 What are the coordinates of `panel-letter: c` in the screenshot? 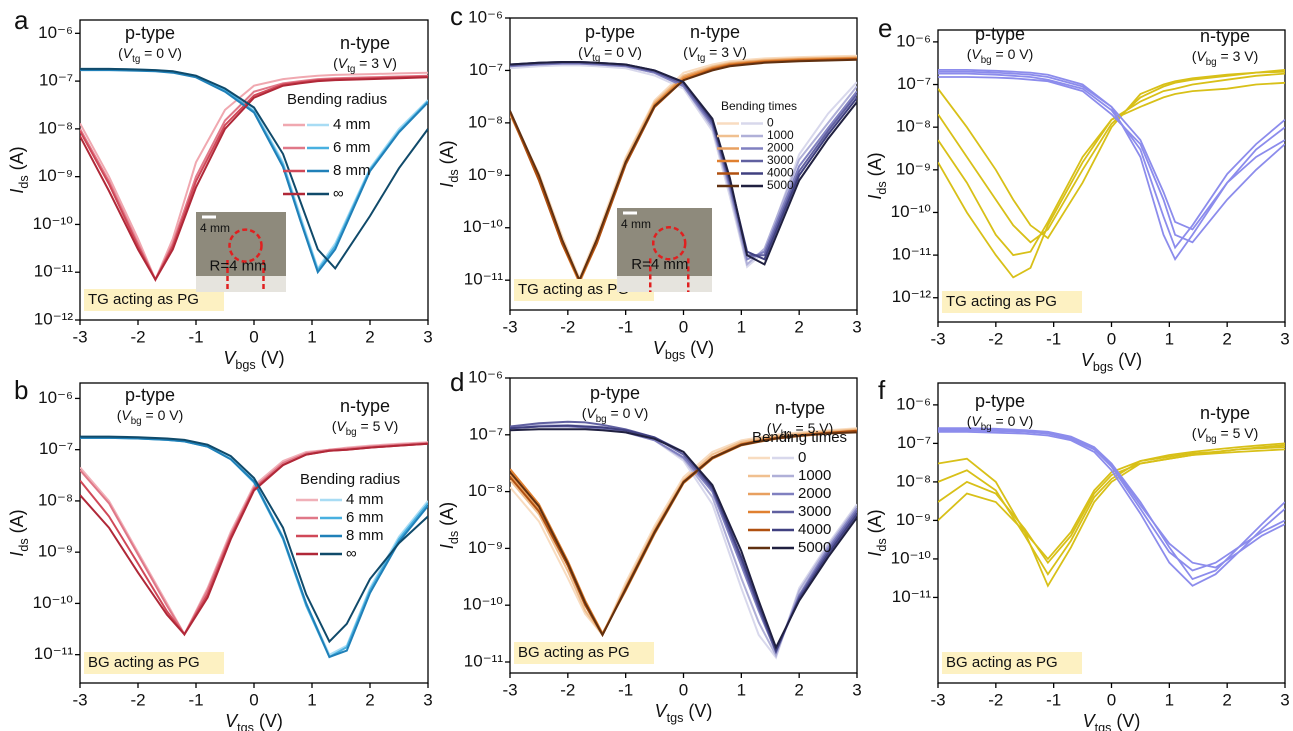 It's located at (456, 16).